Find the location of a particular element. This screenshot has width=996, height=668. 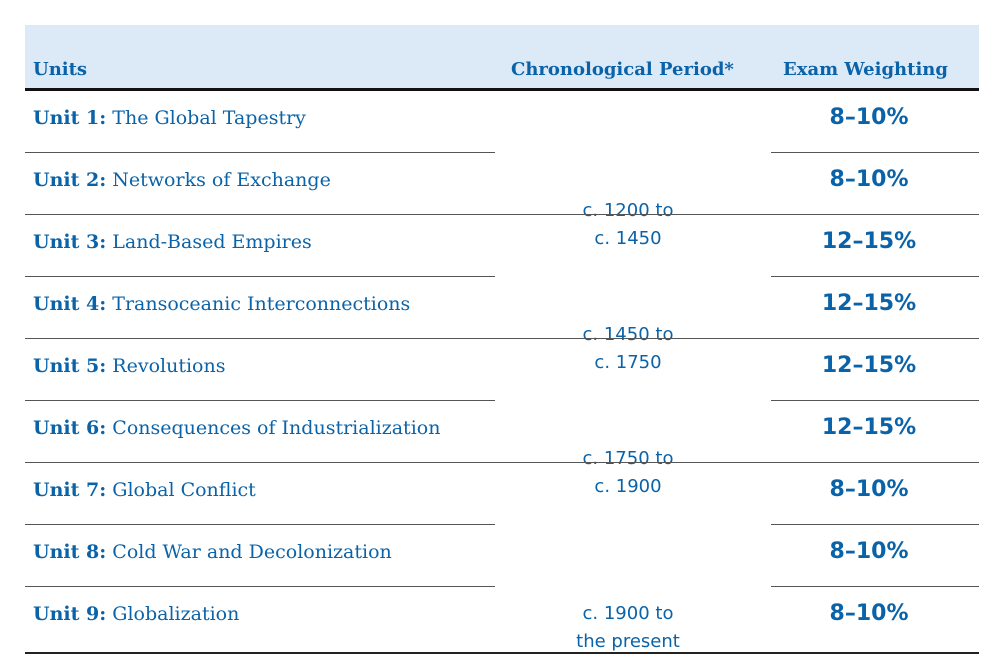

unit-title: Globalization is located at coordinates (176, 614).